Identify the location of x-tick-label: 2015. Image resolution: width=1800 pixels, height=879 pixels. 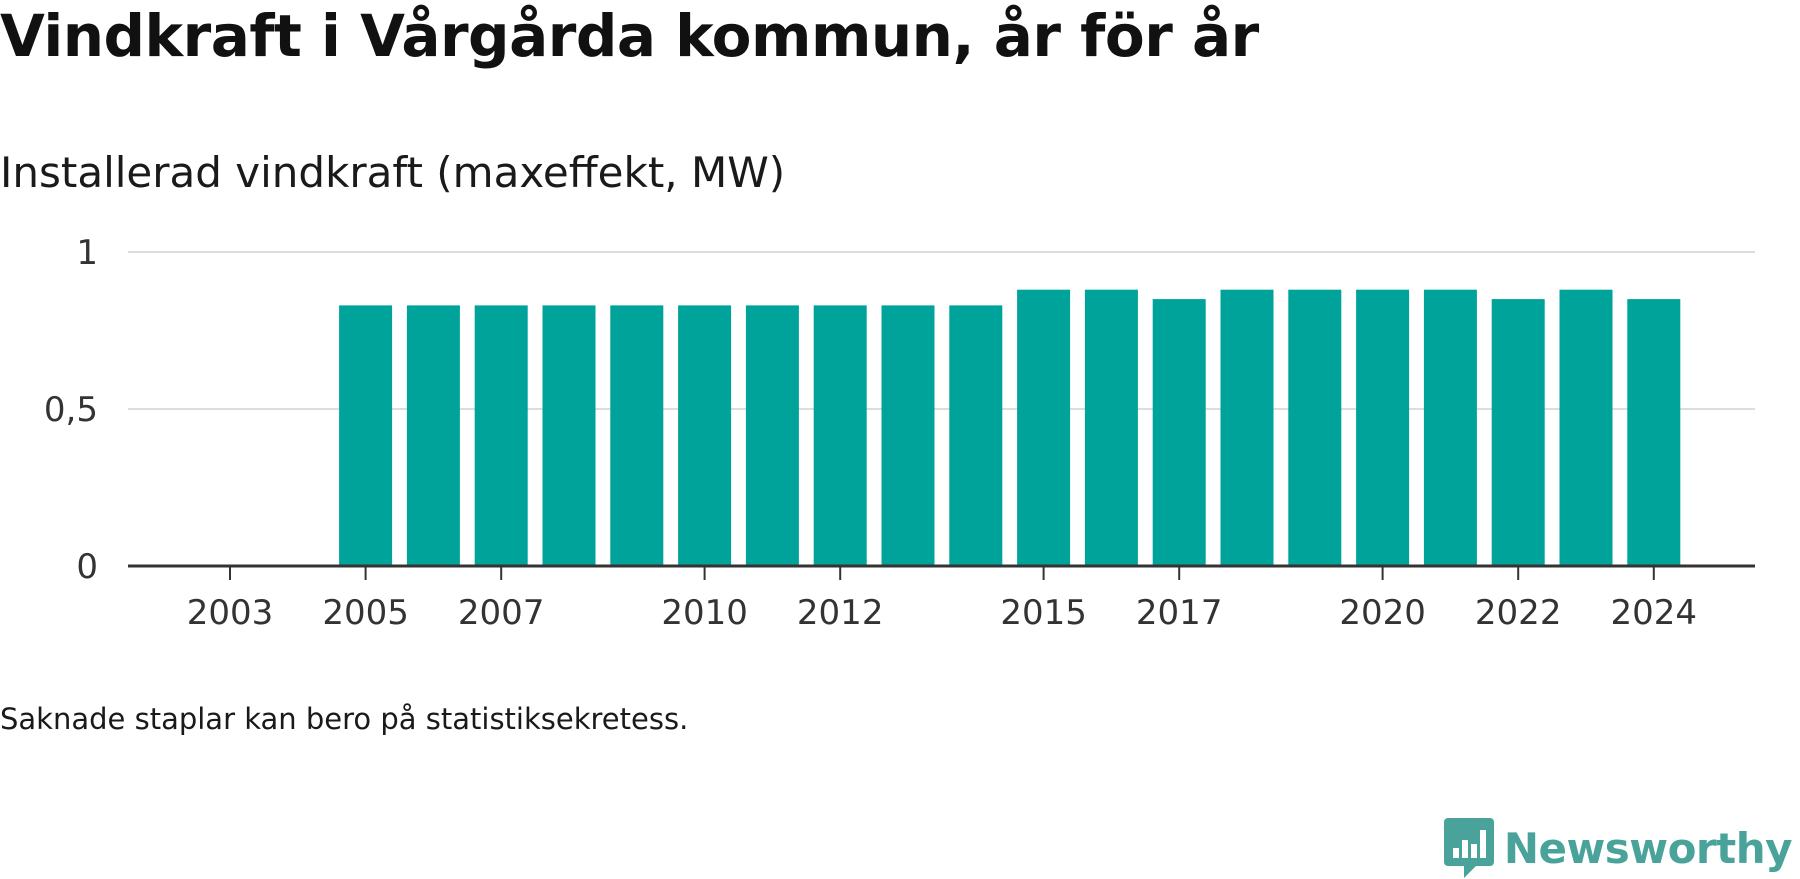
(1043, 613).